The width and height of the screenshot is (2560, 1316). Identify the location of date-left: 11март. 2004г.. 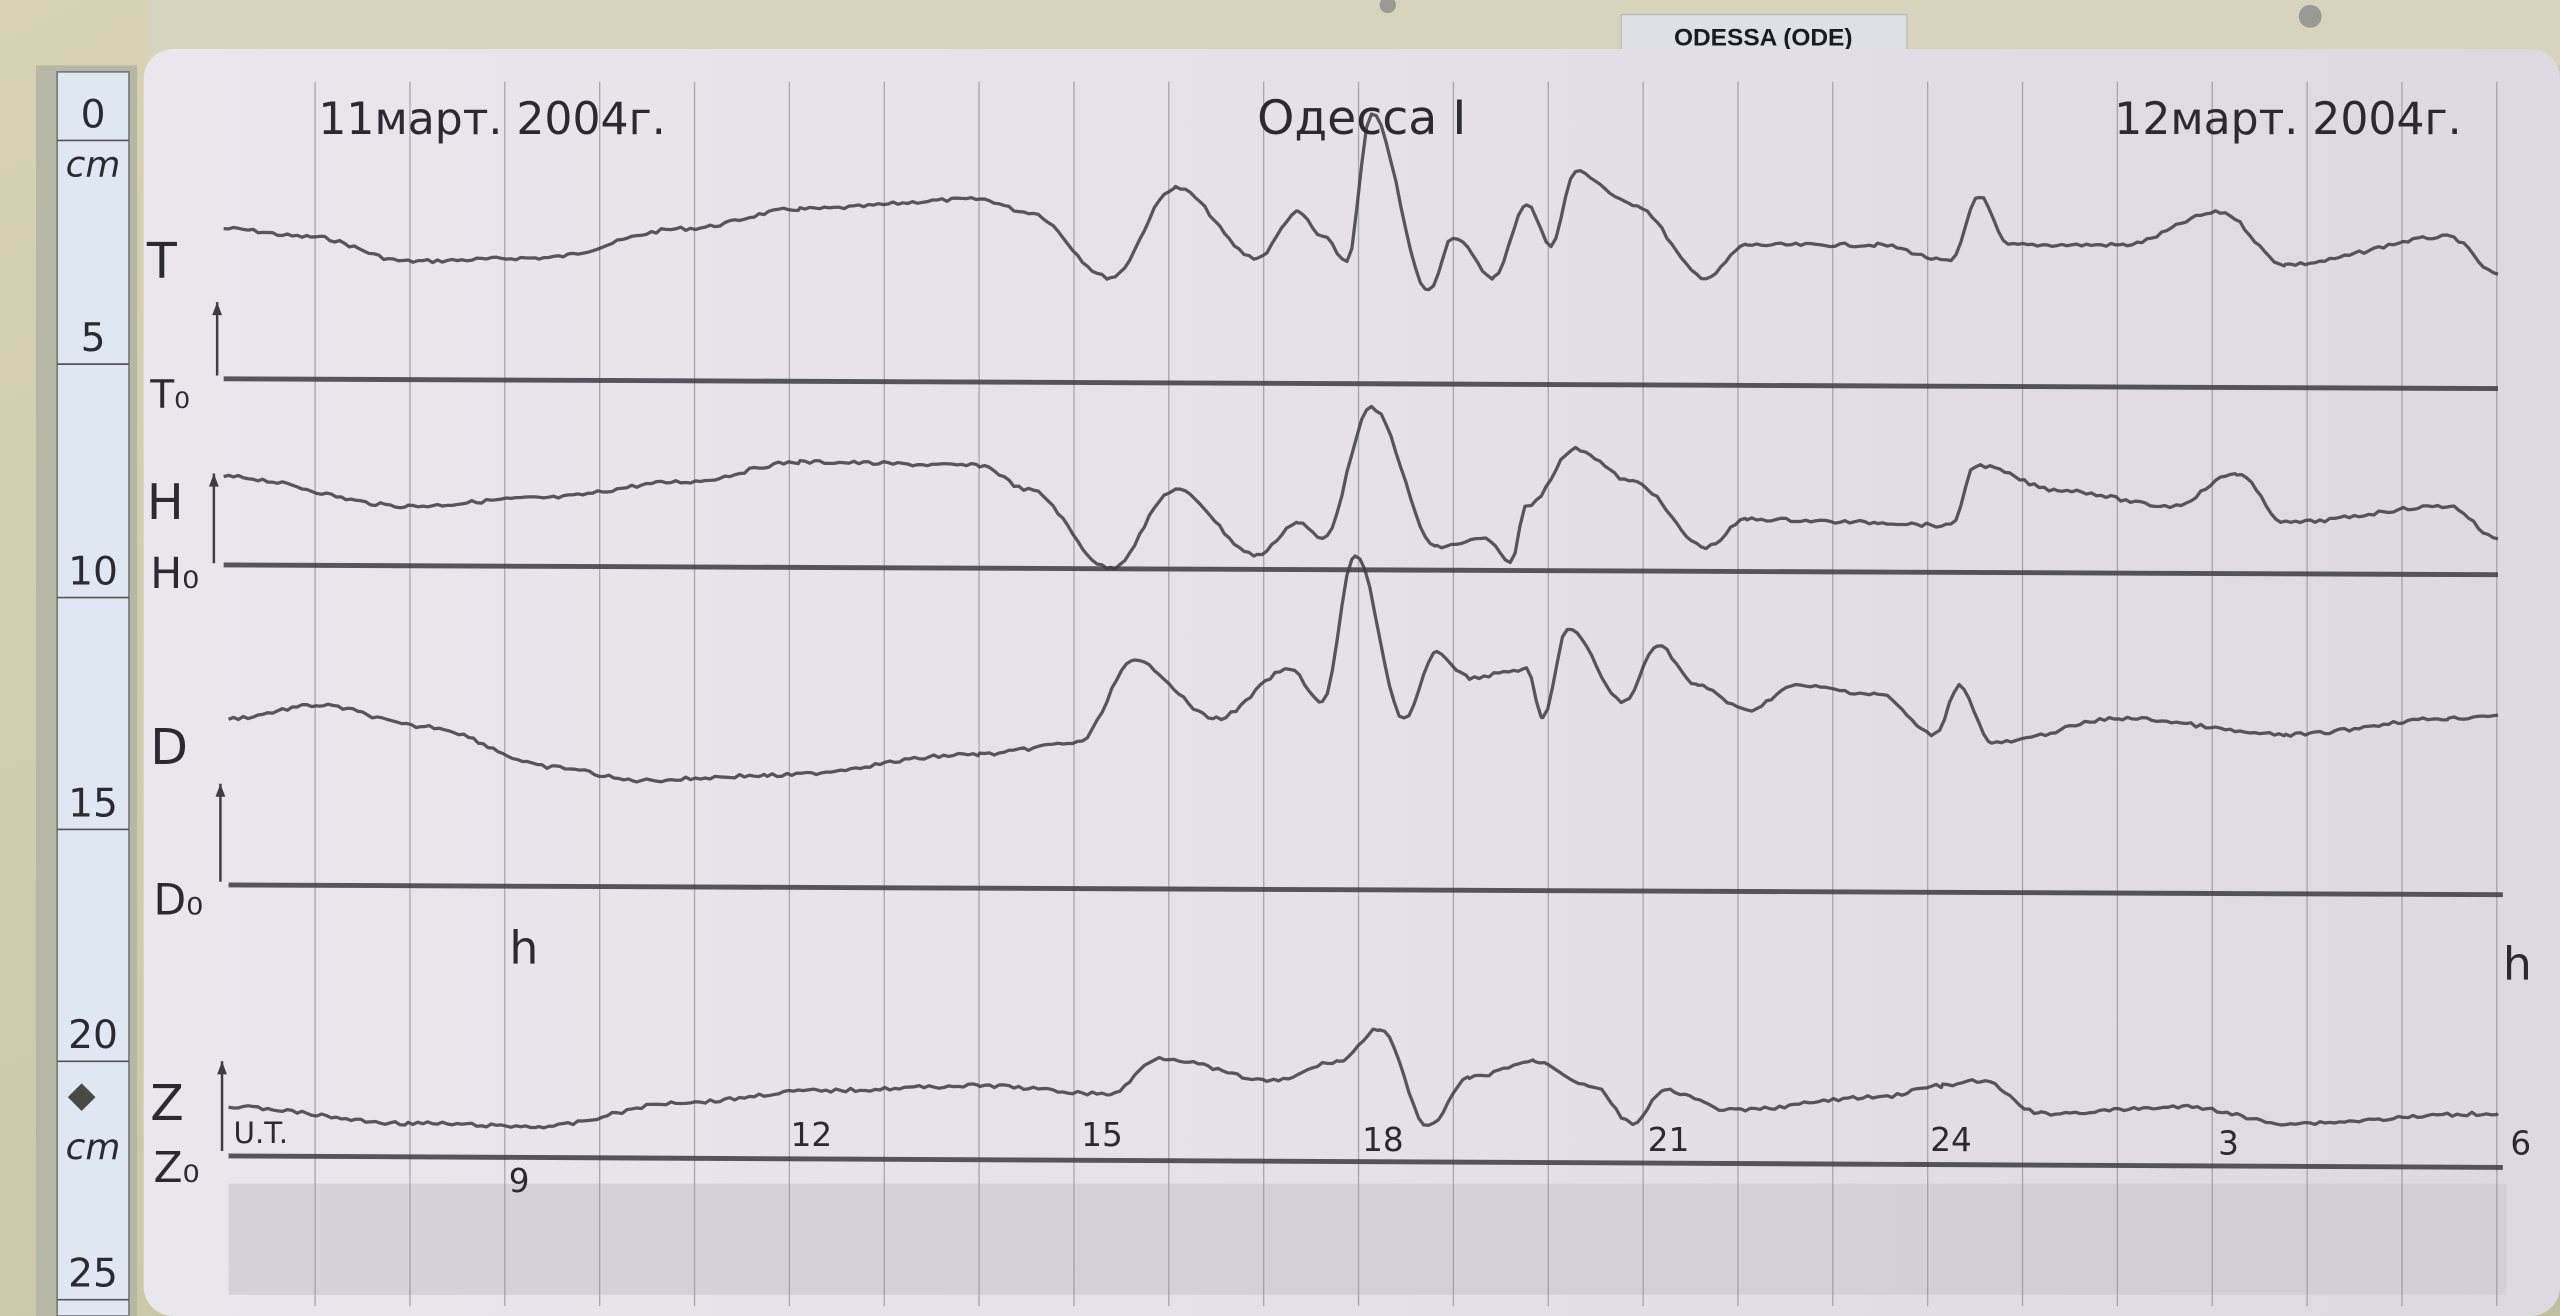
(491, 119).